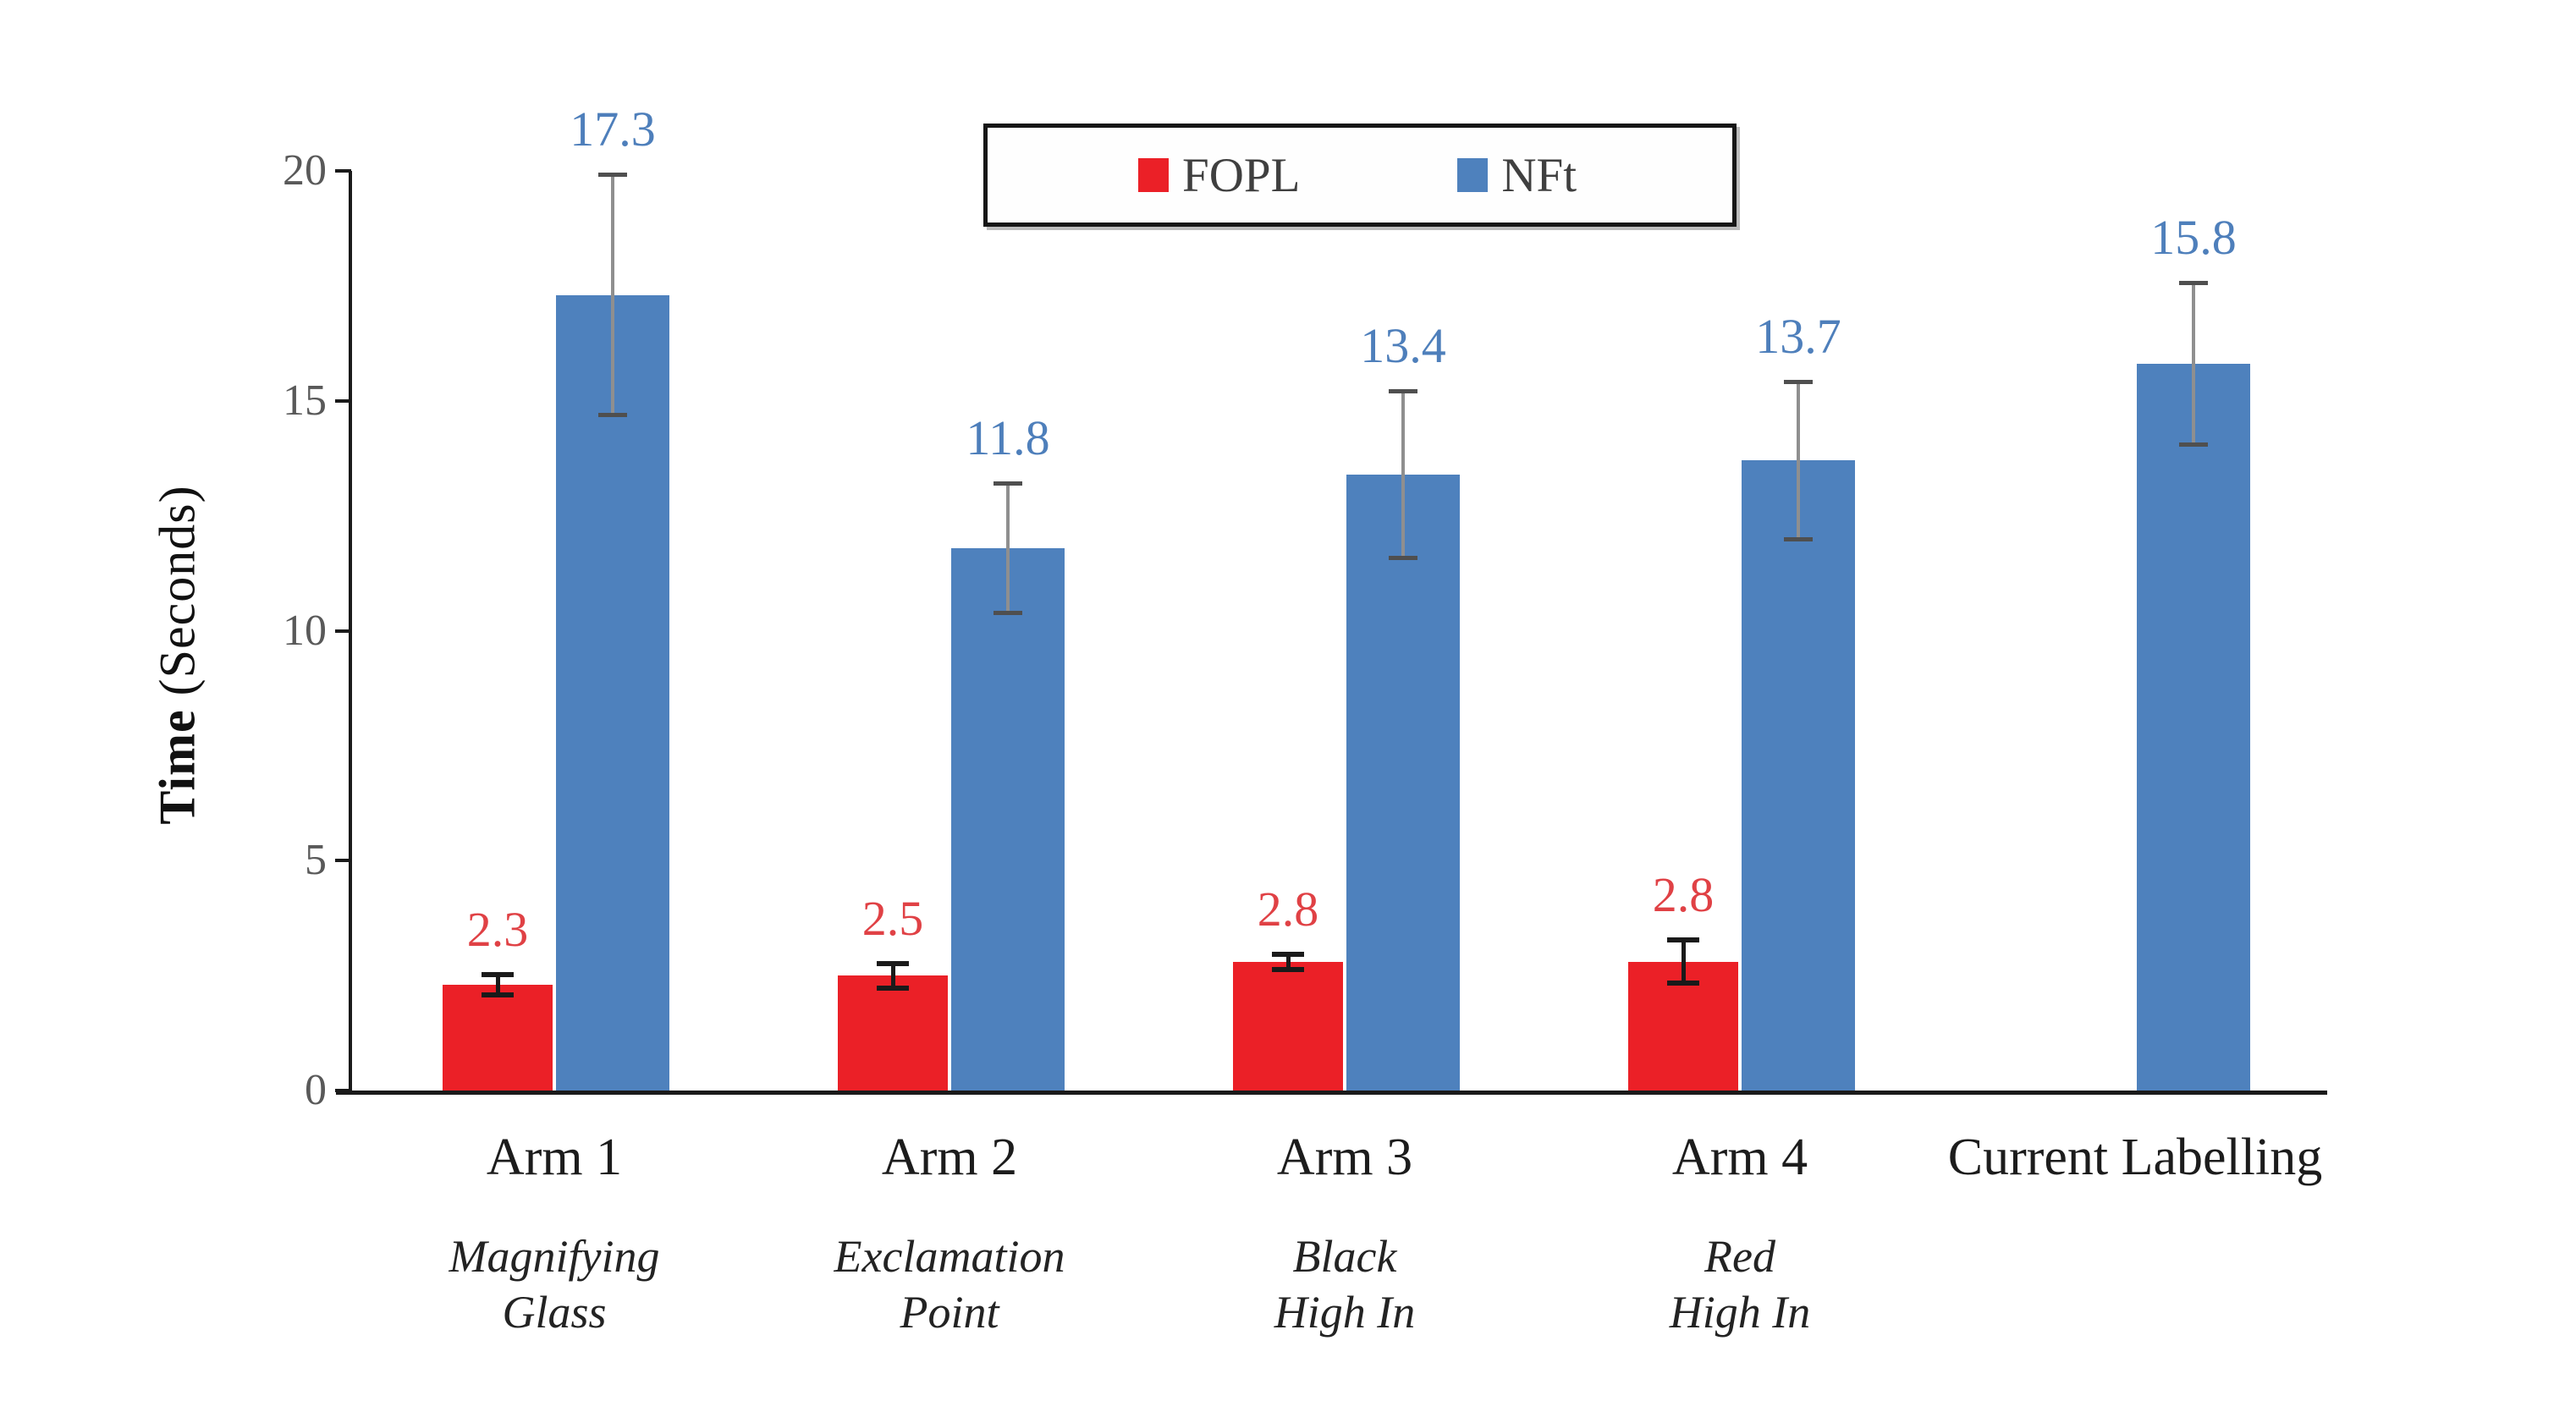 This screenshot has width=2576, height=1423. I want to click on error-bar-cap-bottom-nft-current-labelling, so click(2193, 444).